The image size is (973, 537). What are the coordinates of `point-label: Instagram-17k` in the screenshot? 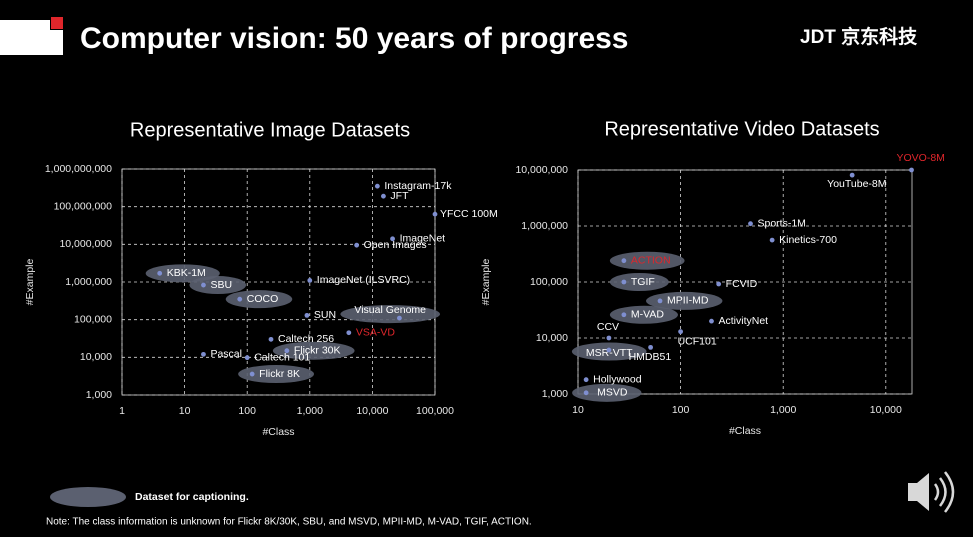 It's located at (418, 186).